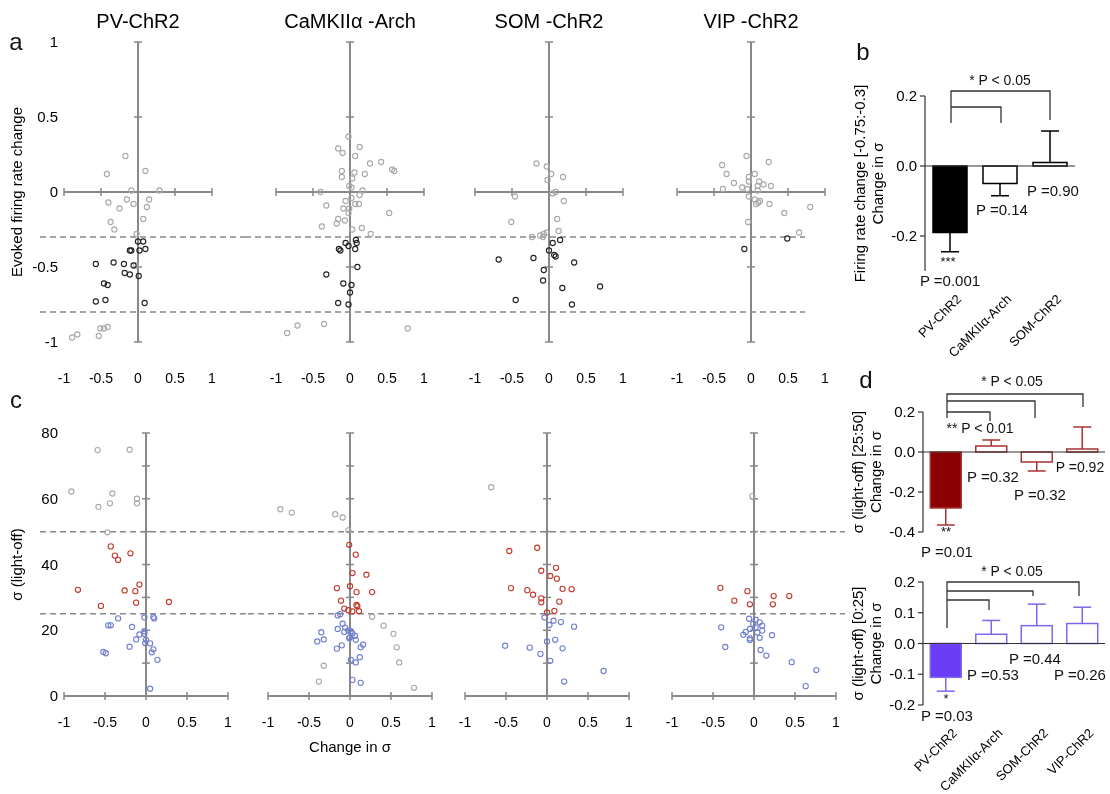  I want to click on x-axis-title: Change in σ, so click(350, 746).